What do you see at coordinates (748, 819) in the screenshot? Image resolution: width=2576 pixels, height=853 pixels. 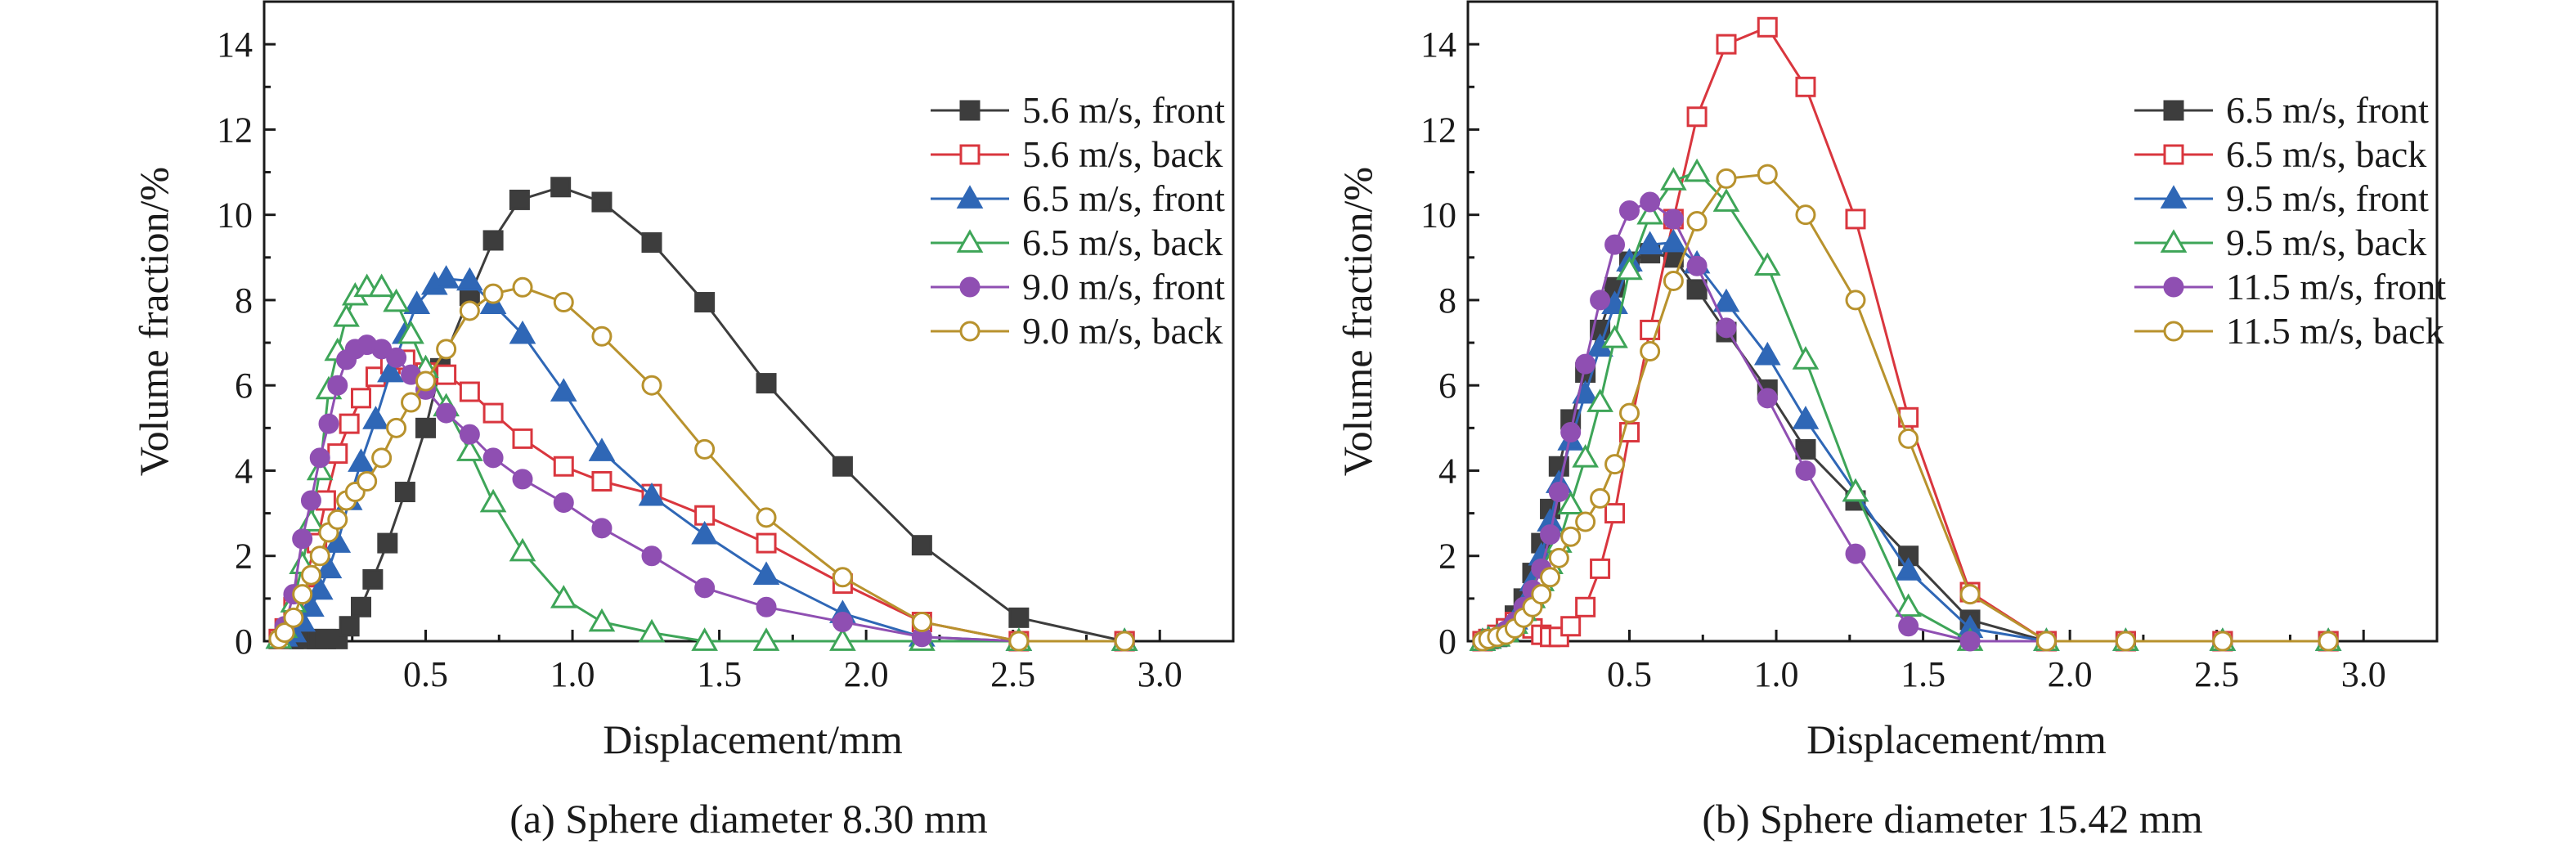 I see `figure-caption: (a) Sphere diameter 8.30 mm` at bounding box center [748, 819].